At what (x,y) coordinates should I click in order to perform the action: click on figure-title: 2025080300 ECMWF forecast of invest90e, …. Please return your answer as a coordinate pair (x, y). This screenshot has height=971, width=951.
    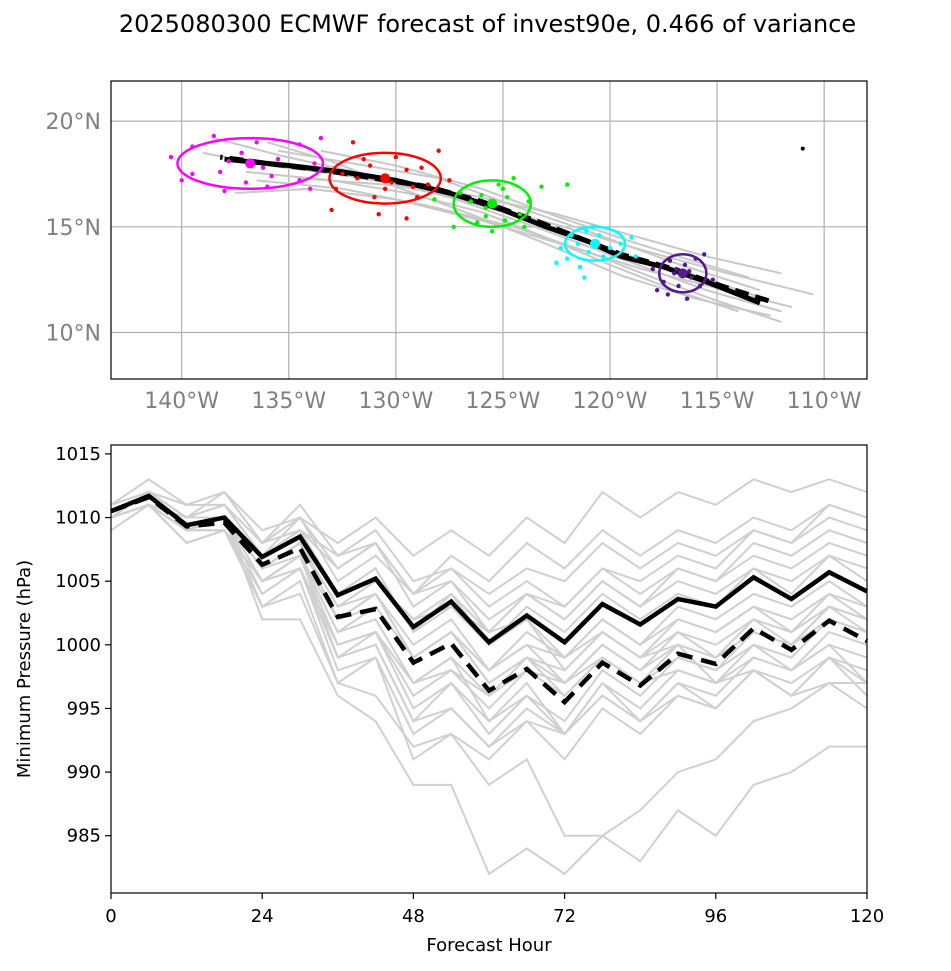
    Looking at the image, I should click on (487, 24).